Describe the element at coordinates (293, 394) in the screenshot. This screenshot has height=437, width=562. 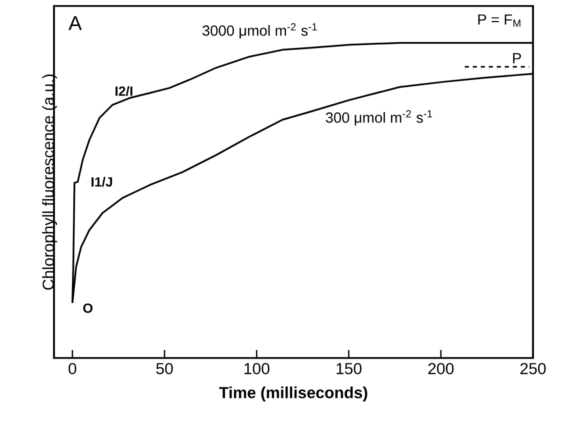
I see `x-axis-title: Time (milliseconds)` at that location.